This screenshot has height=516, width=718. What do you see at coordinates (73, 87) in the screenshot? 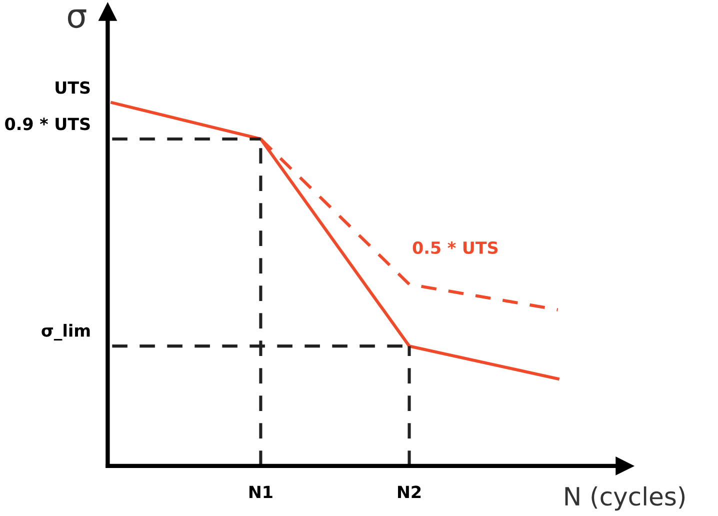
I see `text: UTS` at bounding box center [73, 87].